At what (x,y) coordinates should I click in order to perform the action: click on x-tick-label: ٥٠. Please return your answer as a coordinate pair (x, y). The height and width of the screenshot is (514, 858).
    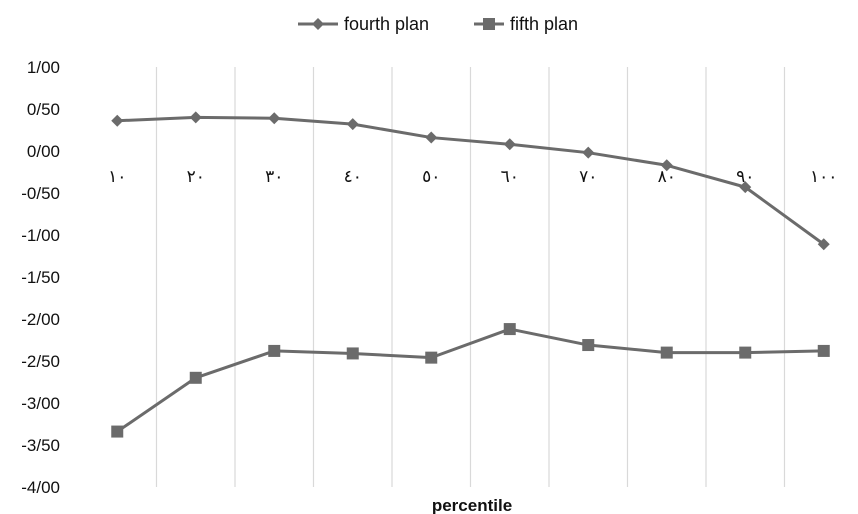
    Looking at the image, I should click on (431, 177).